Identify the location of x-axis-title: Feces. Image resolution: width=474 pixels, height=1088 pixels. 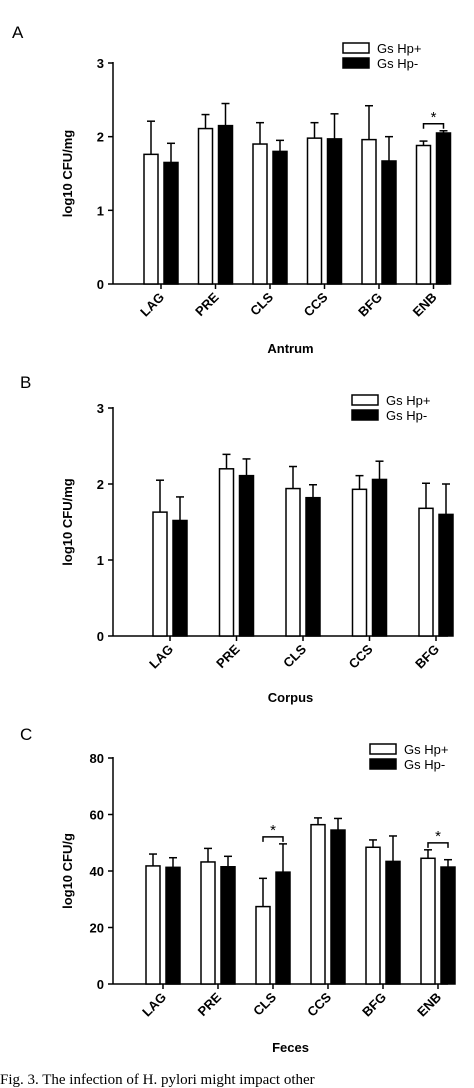
(290, 1047).